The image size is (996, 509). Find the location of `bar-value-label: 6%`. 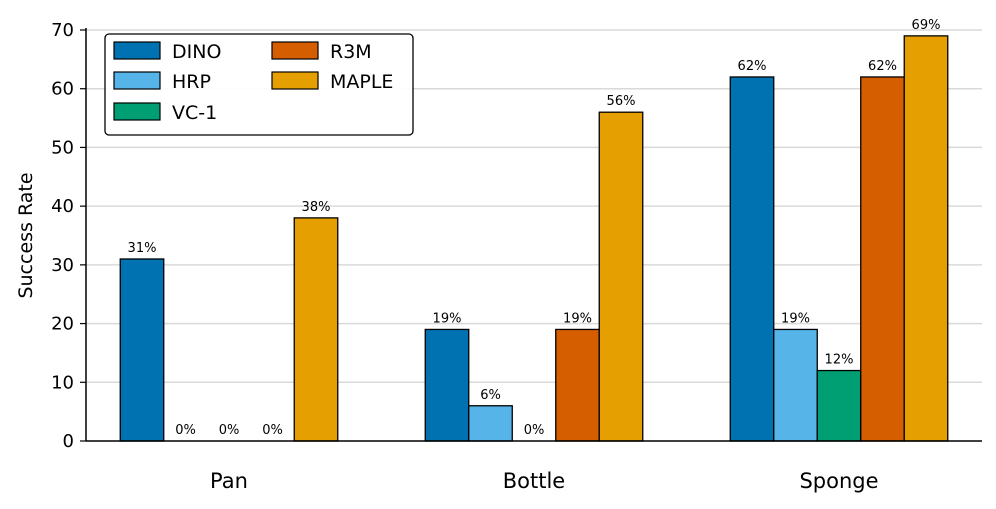

bar-value-label: 6% is located at coordinates (490, 395).